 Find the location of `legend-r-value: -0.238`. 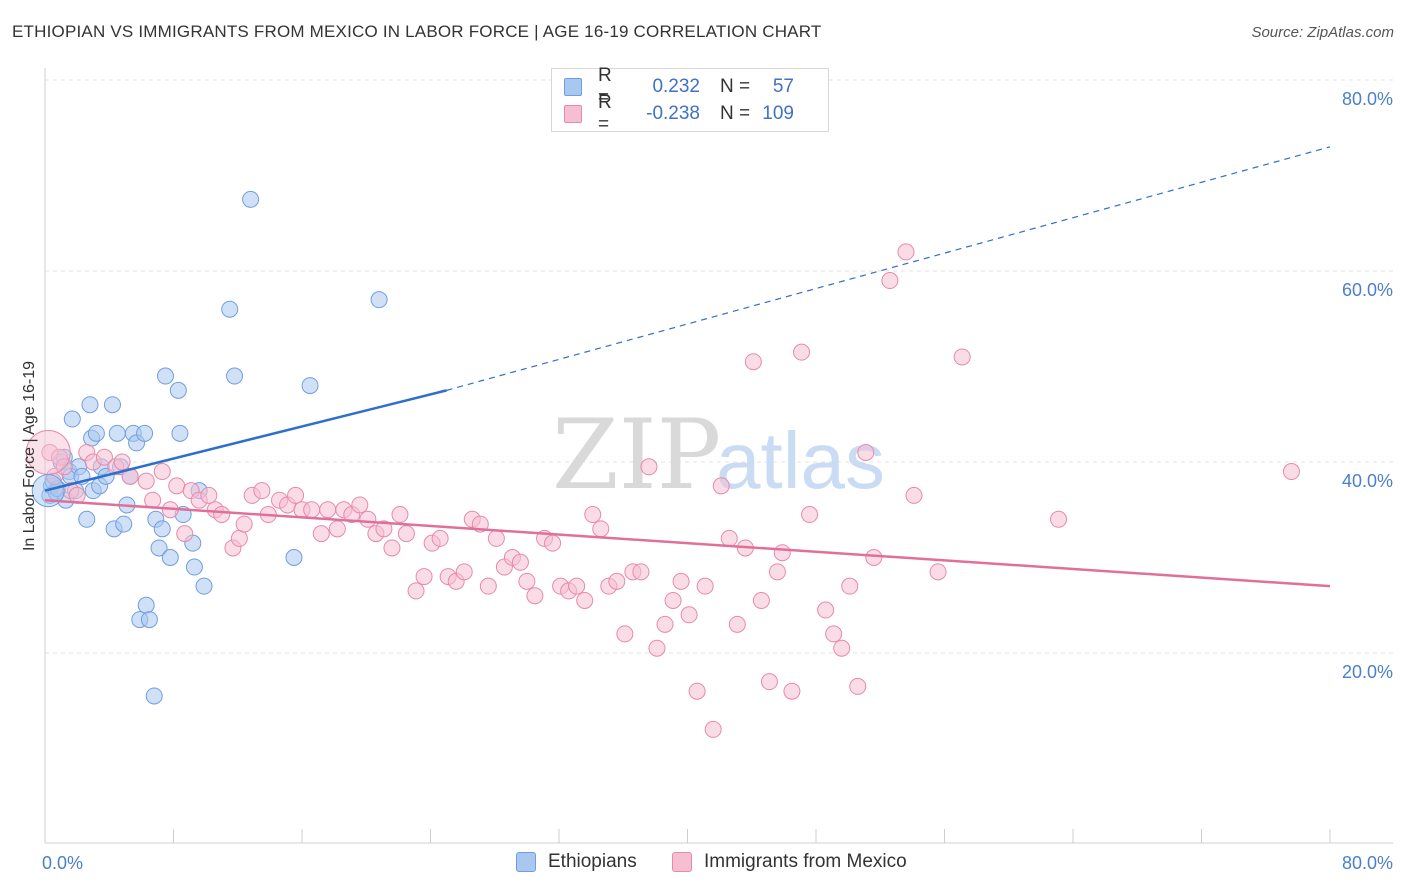

legend-r-value: -0.238 is located at coordinates (673, 113).